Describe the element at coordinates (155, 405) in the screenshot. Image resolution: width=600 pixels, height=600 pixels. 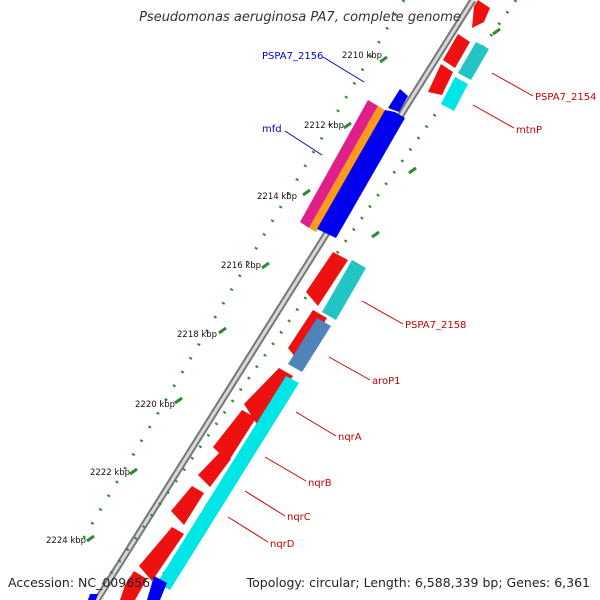
I see `scale-label: 2220 kbp` at that location.